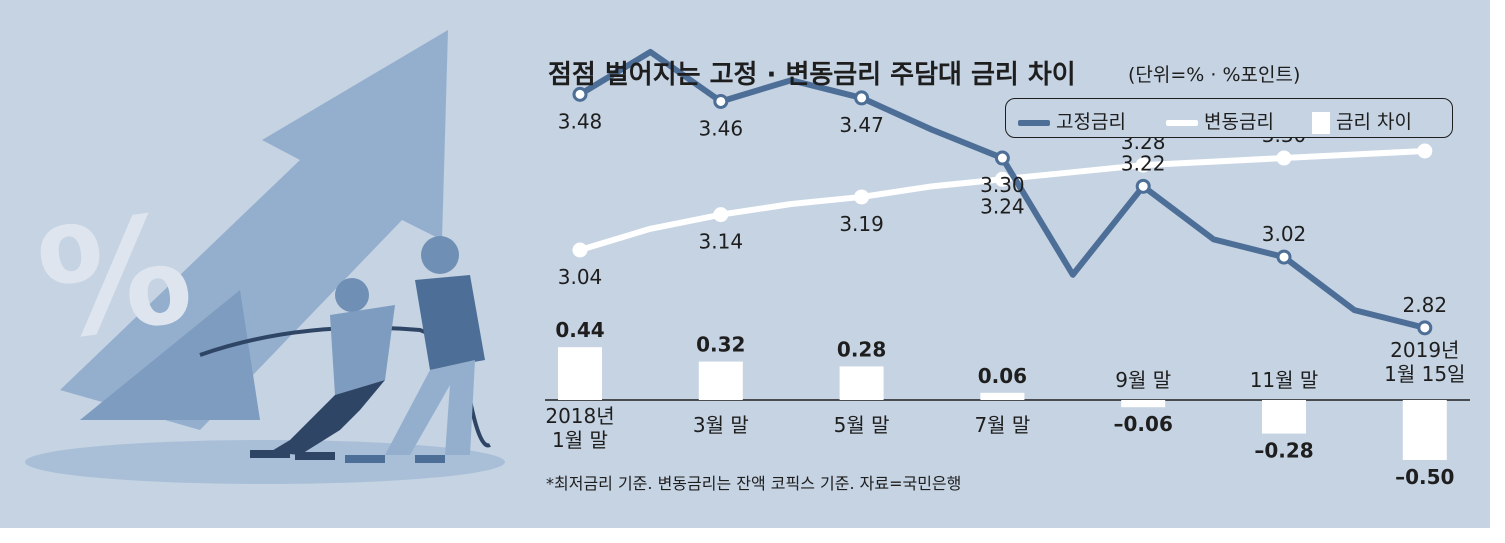  What do you see at coordinates (720, 345) in the screenshot?
I see `gap-bar-label: 0.32` at bounding box center [720, 345].